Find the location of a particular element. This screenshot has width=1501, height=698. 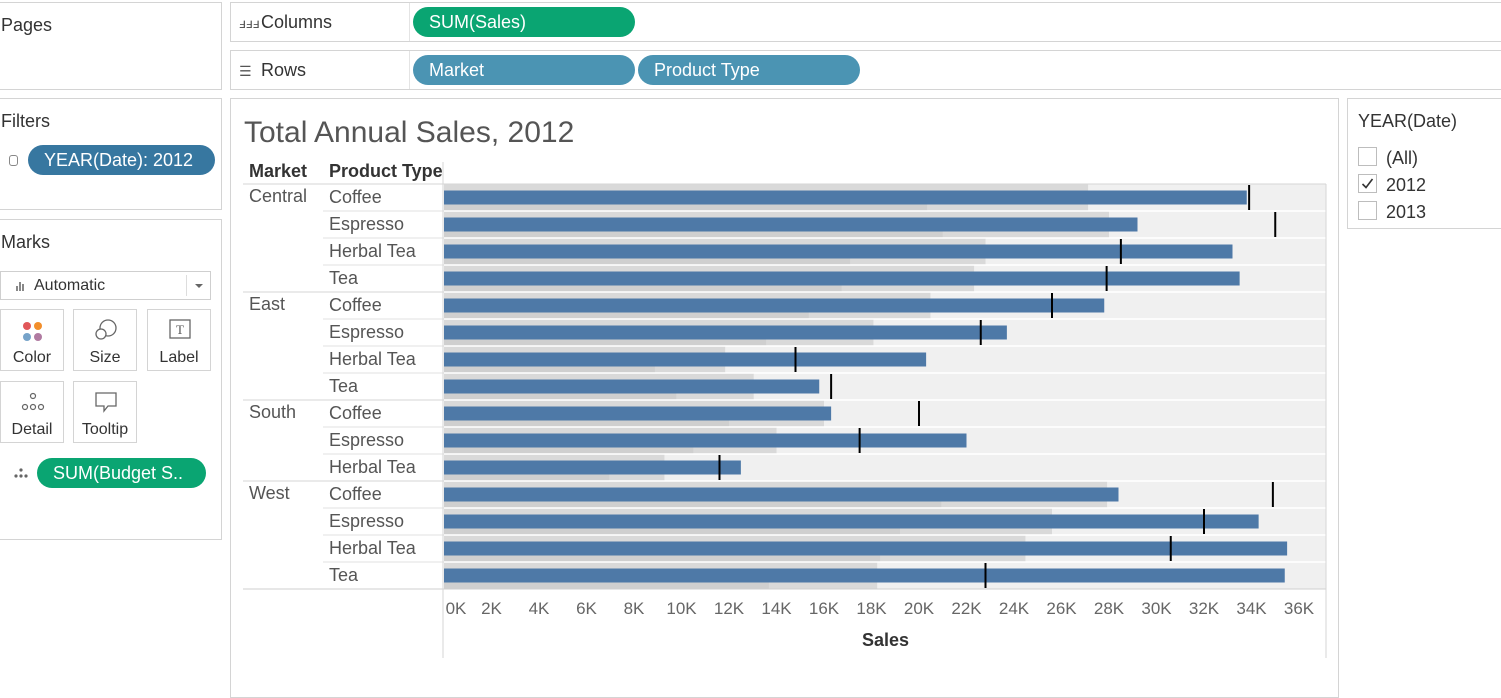

label-button: T Label is located at coordinates (179, 340).